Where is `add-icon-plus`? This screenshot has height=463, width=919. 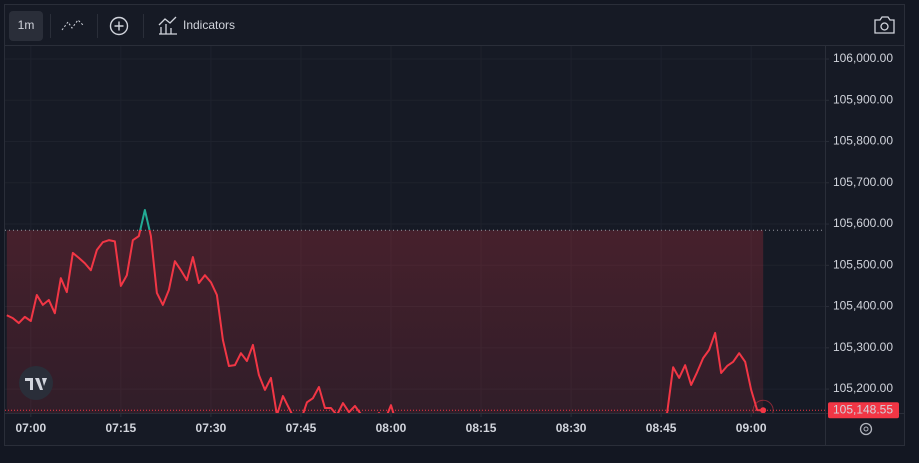
add-icon-plus is located at coordinates (119, 26).